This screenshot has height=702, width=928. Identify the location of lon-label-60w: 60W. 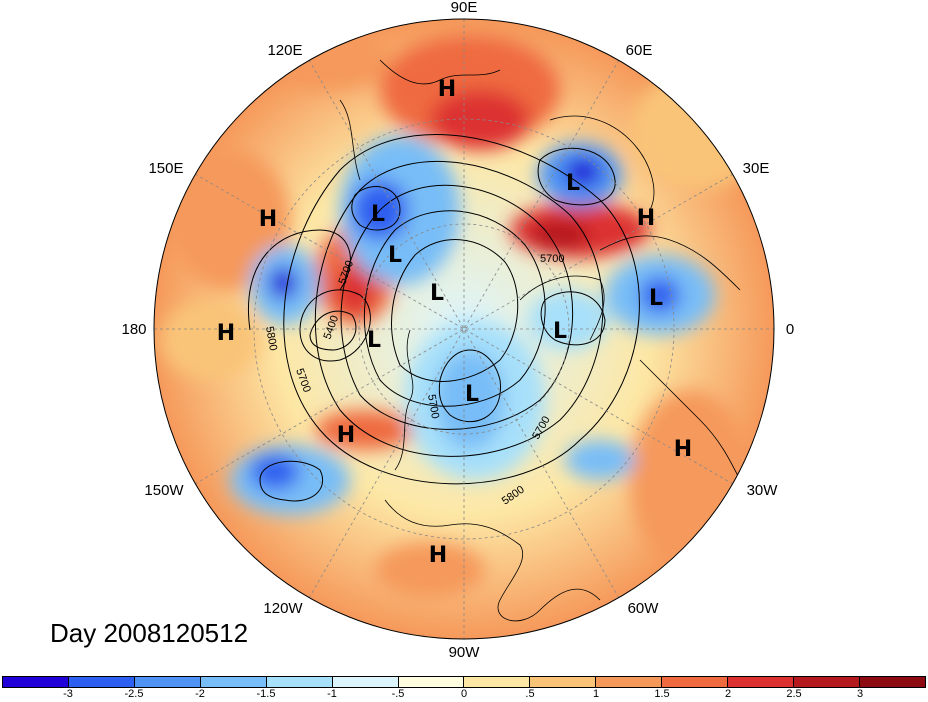
(644, 608).